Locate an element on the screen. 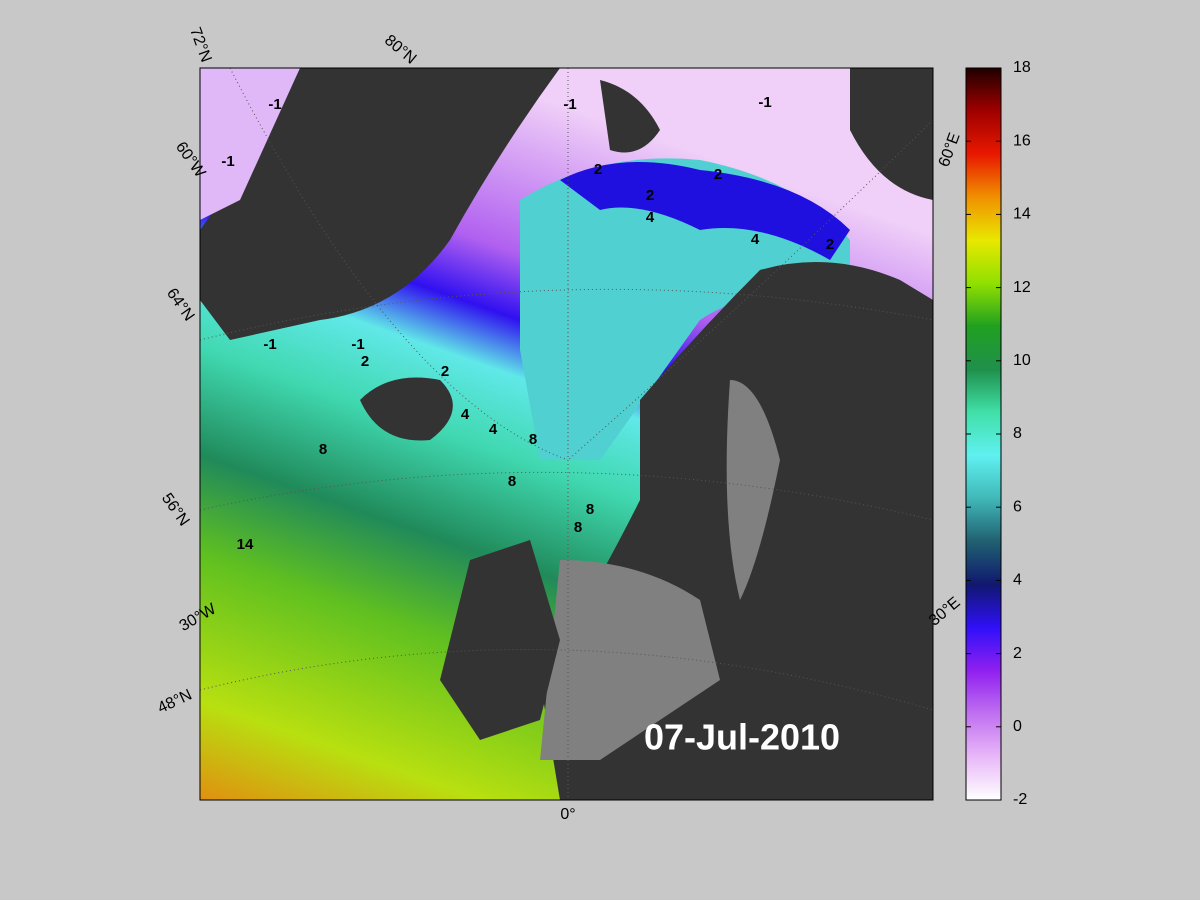 Image resolution: width=1200 pixels, height=900 pixels. graticule-label: 80°N is located at coordinates (400, 50).